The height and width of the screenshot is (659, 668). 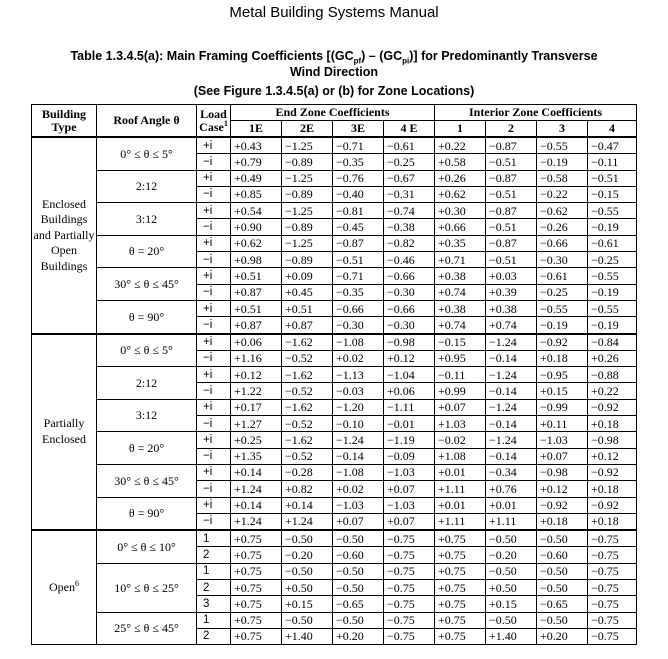 What do you see at coordinates (535, 112) in the screenshot?
I see `interior-zone-header: Interior Zone Coefficients` at bounding box center [535, 112].